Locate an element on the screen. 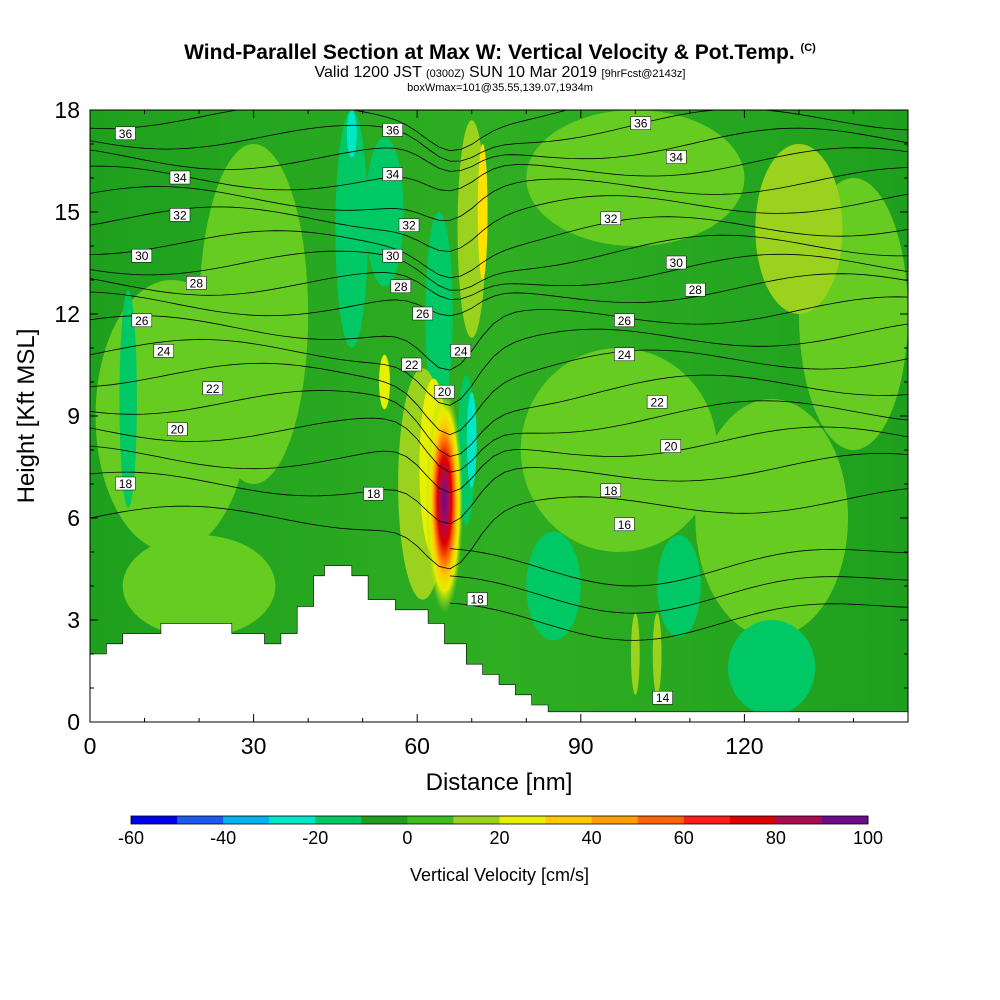 The image size is (1000, 1000). x-axis-label: Distance [nm] is located at coordinates (499, 782).